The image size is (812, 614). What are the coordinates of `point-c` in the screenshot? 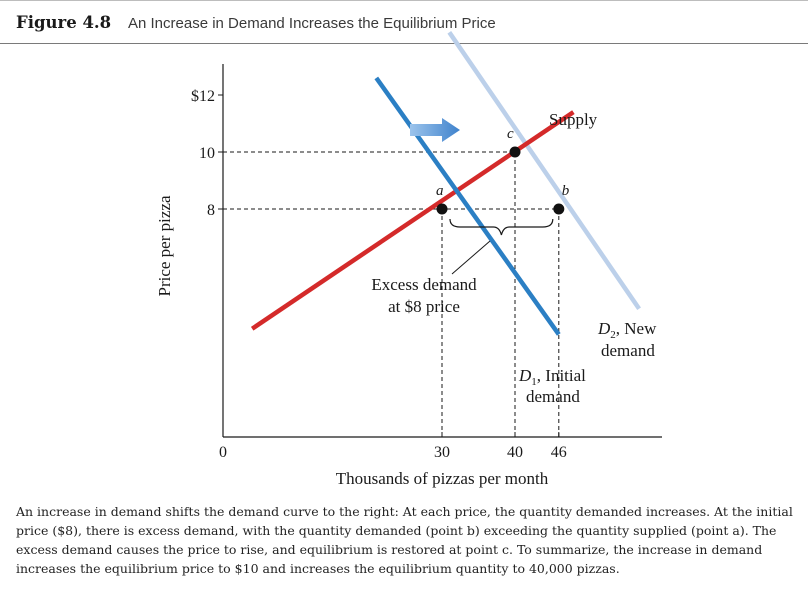 It's located at (515, 152).